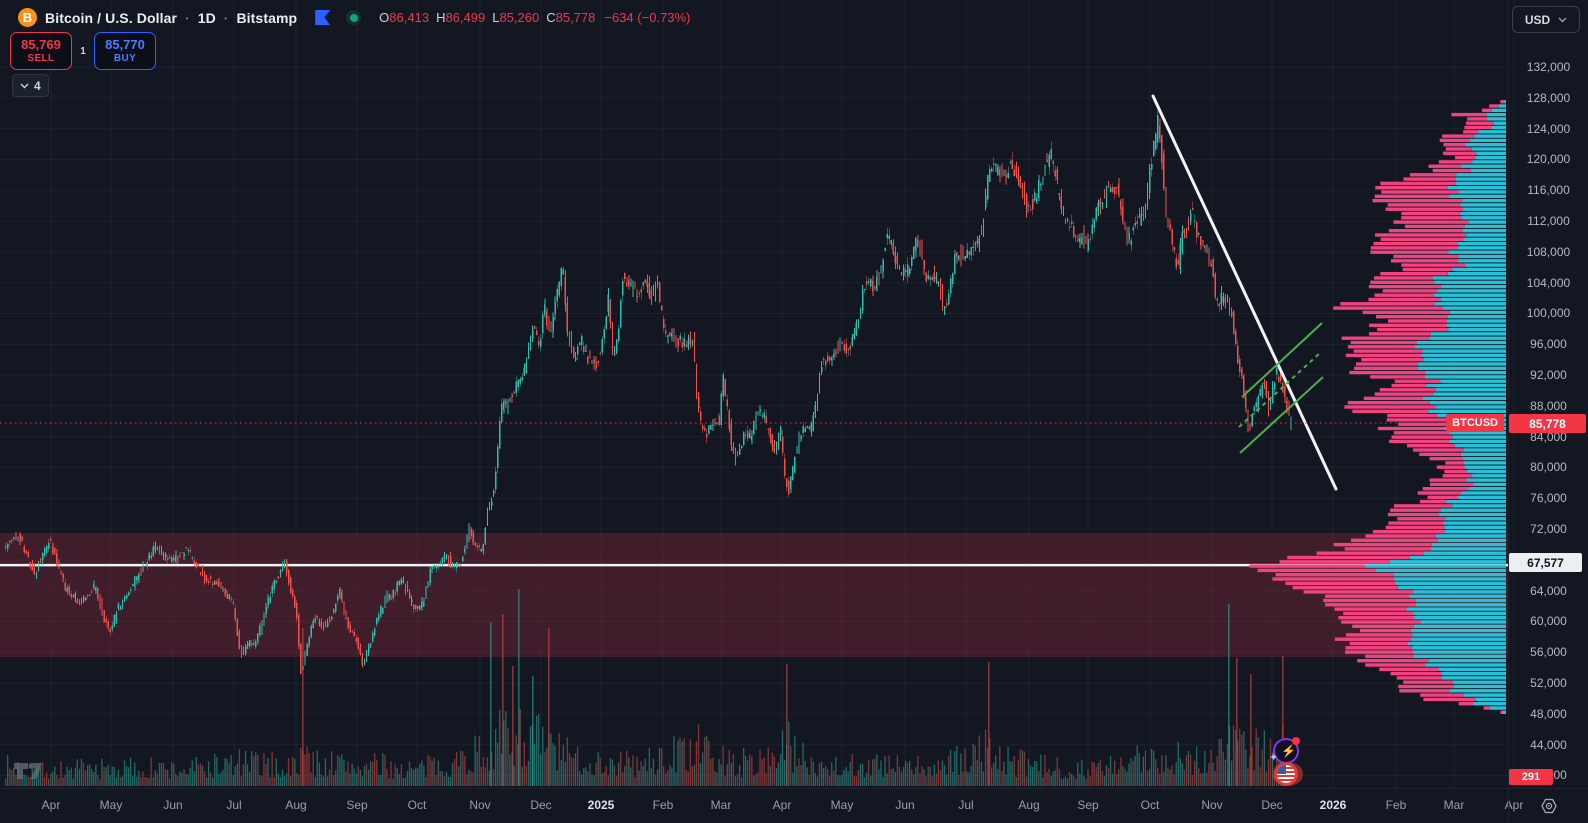  Describe the element at coordinates (1548, 190) in the screenshot. I see `price-axis-label: 116,000` at that location.